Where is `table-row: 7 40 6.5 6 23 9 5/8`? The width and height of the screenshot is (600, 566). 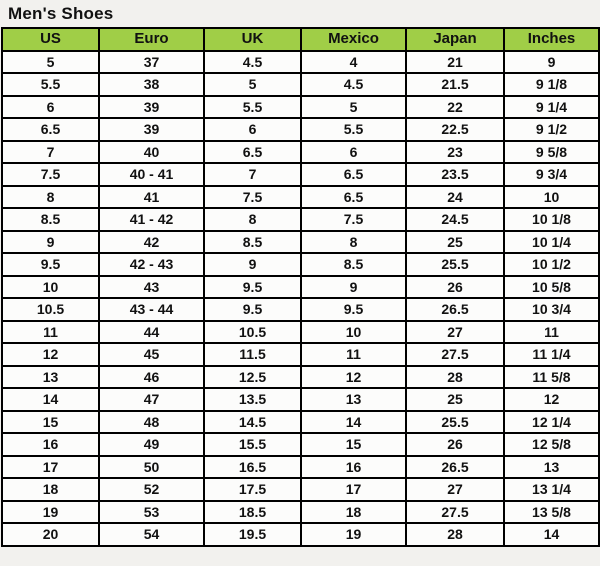
table-row: 7 40 6.5 6 23 9 5/8 is located at coordinates (300, 151).